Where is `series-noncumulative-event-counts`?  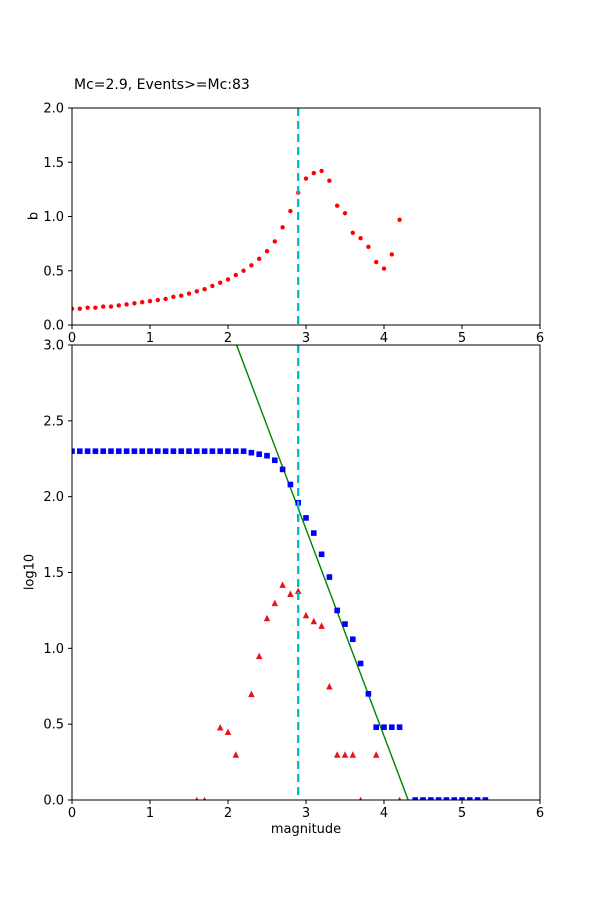 series-noncumulative-event-counts is located at coordinates (298, 690).